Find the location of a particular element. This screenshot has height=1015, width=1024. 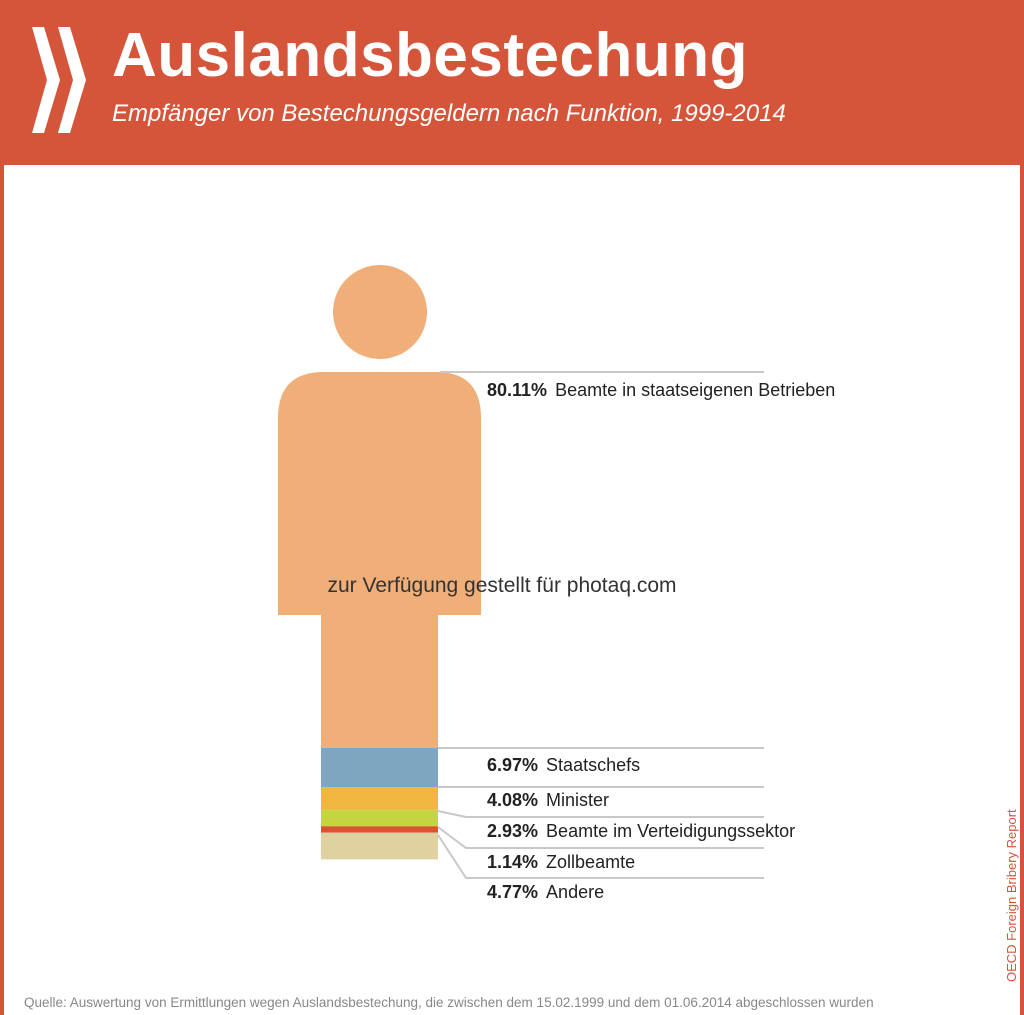

figure-head is located at coordinates (380, 312).